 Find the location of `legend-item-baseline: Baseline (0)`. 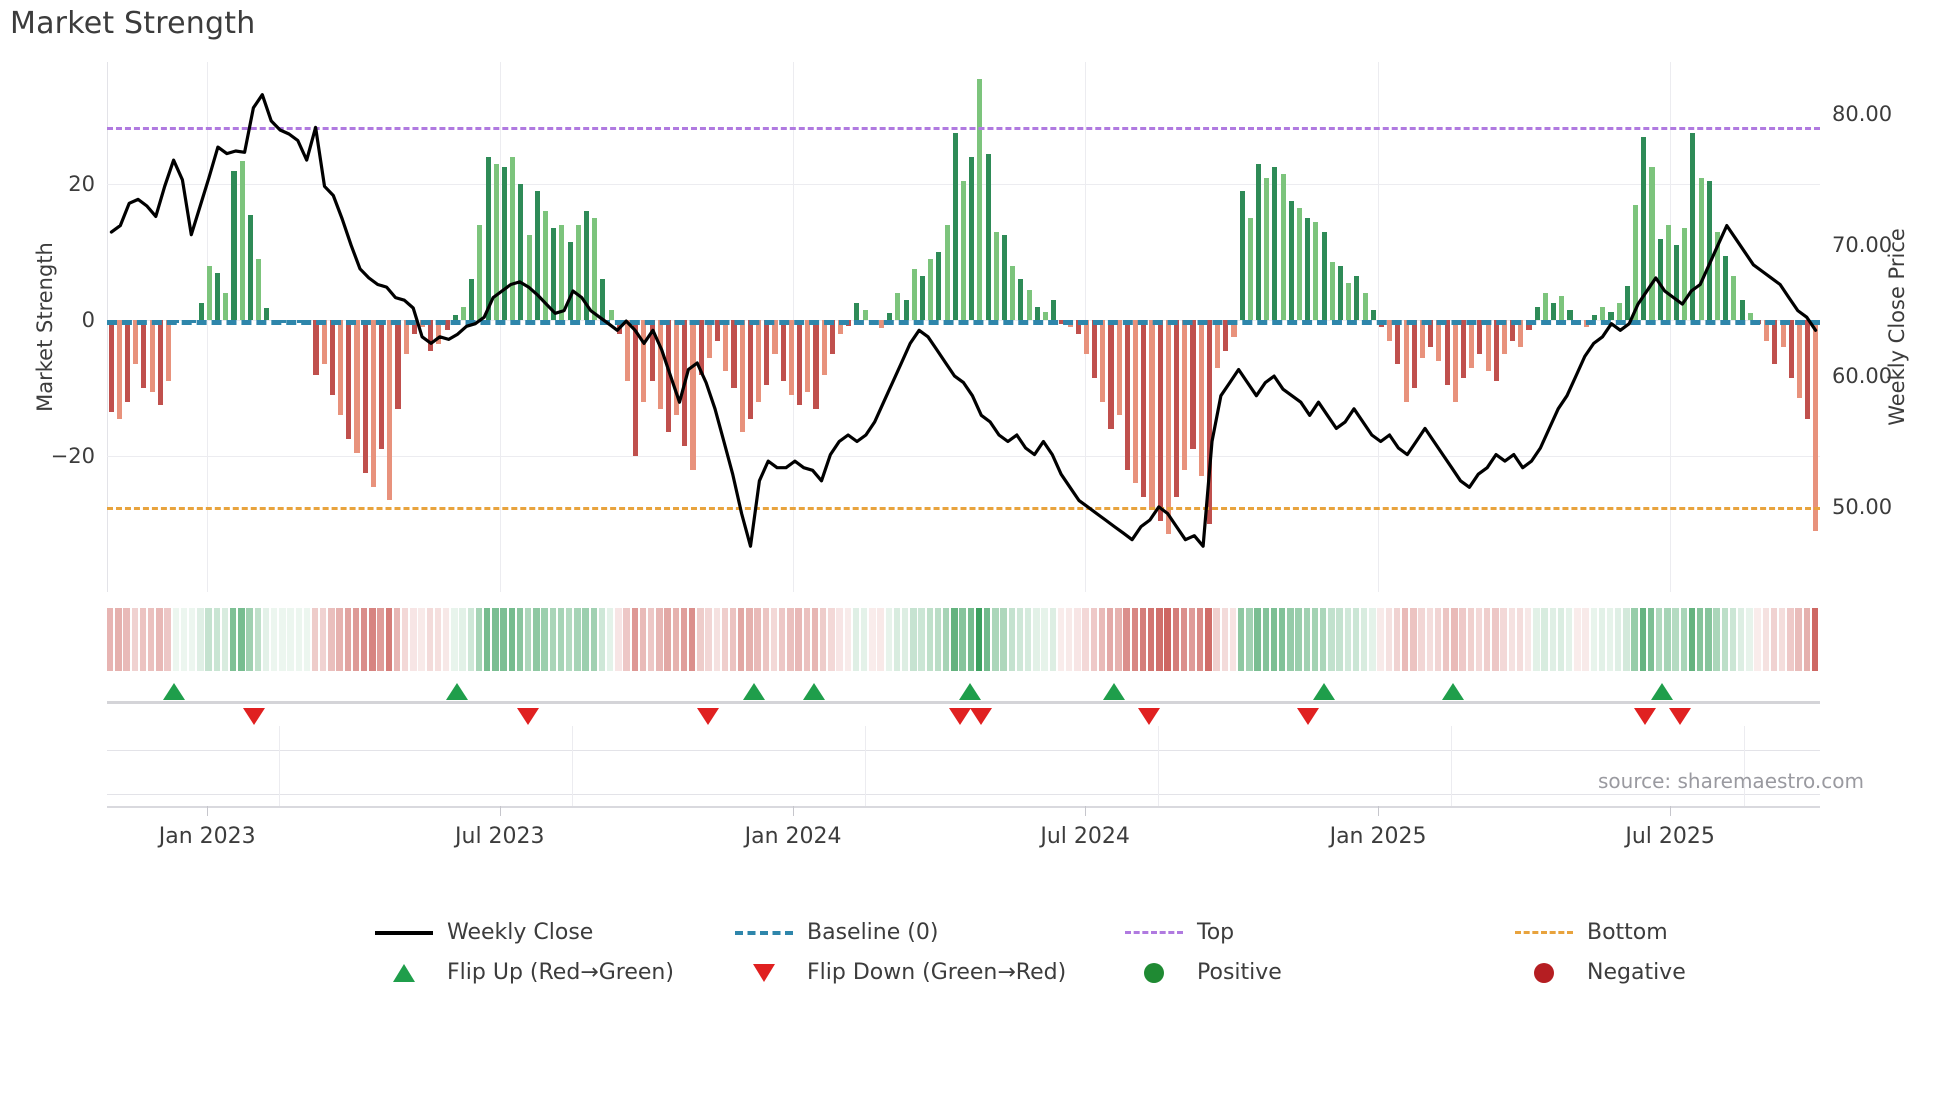

legend-item-baseline: Baseline (0) is located at coordinates (836, 932).